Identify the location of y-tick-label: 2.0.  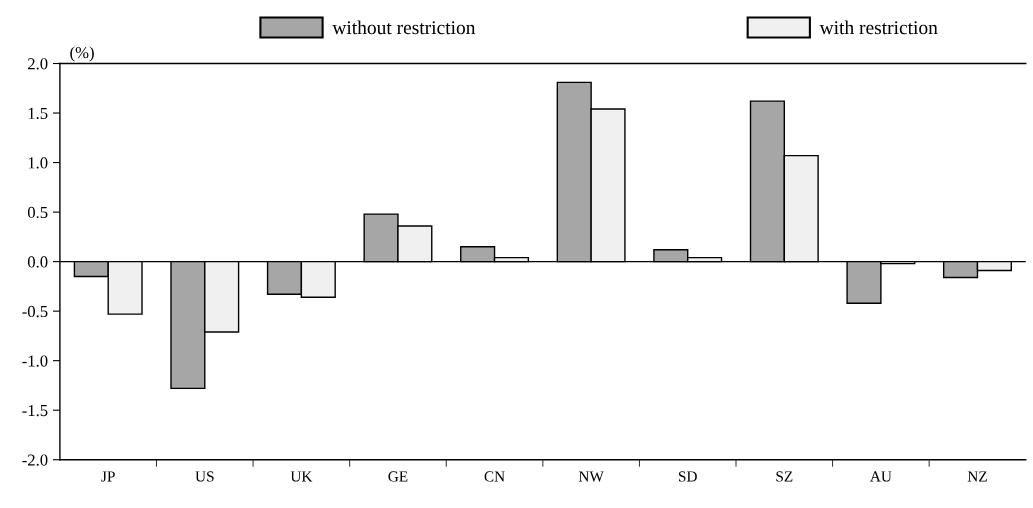
(38, 64).